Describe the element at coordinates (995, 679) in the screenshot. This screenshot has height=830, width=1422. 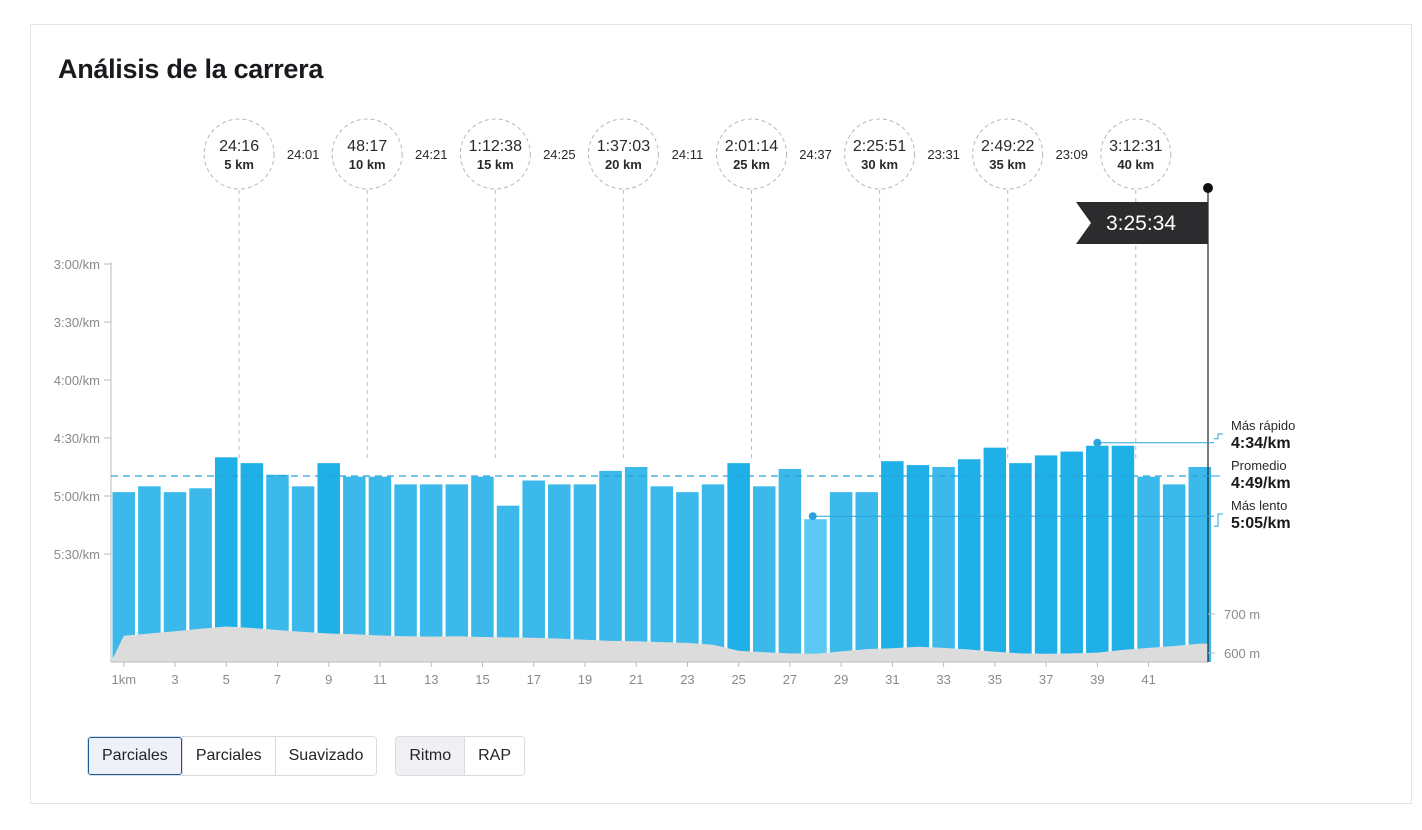
I see `x-tick-label: 35` at that location.